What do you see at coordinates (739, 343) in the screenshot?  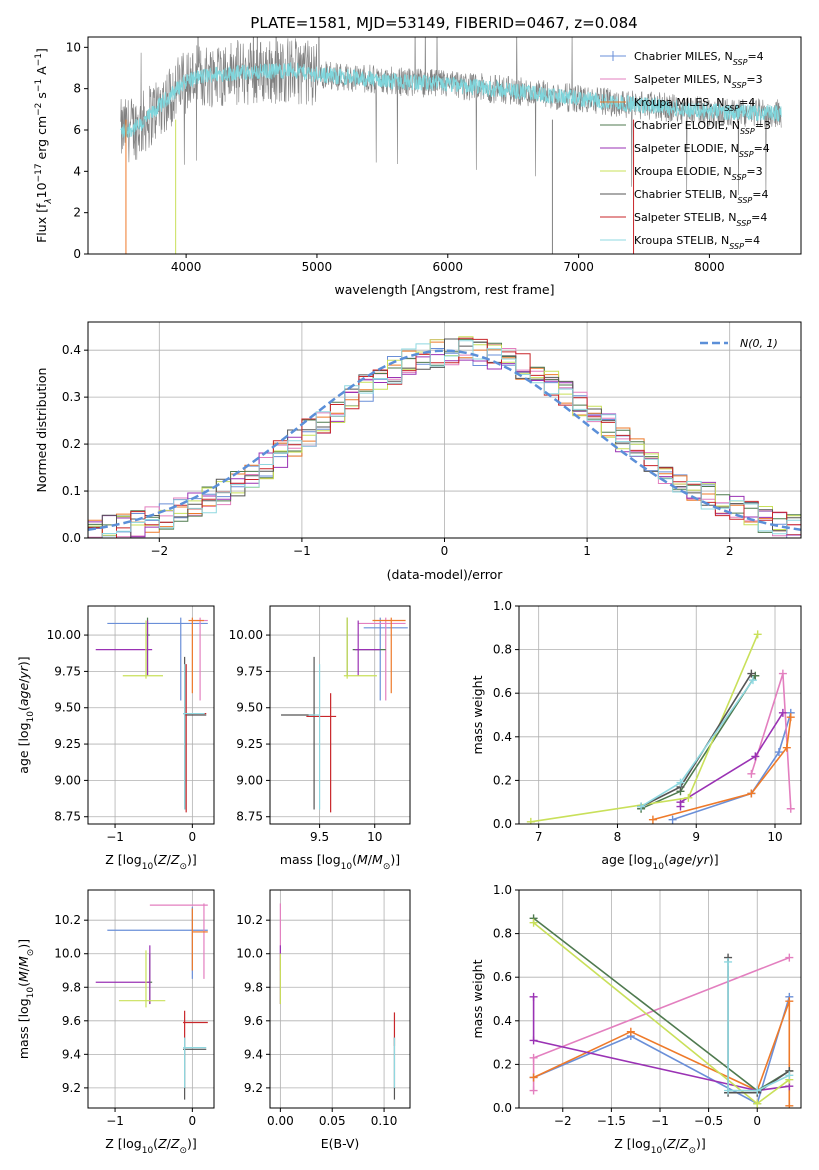 I see `legend: N(0, 1)` at bounding box center [739, 343].